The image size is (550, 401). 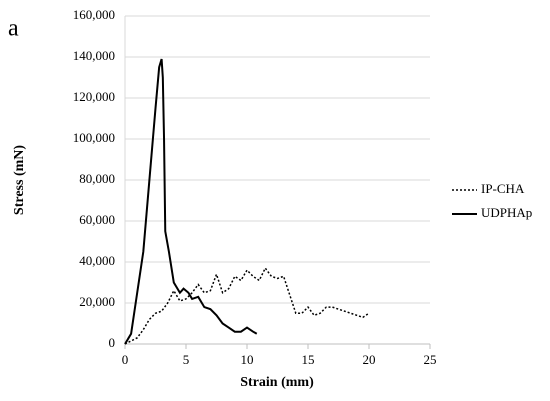 What do you see at coordinates (506, 212) in the screenshot?
I see `legend-label: UDPHAp` at bounding box center [506, 212].